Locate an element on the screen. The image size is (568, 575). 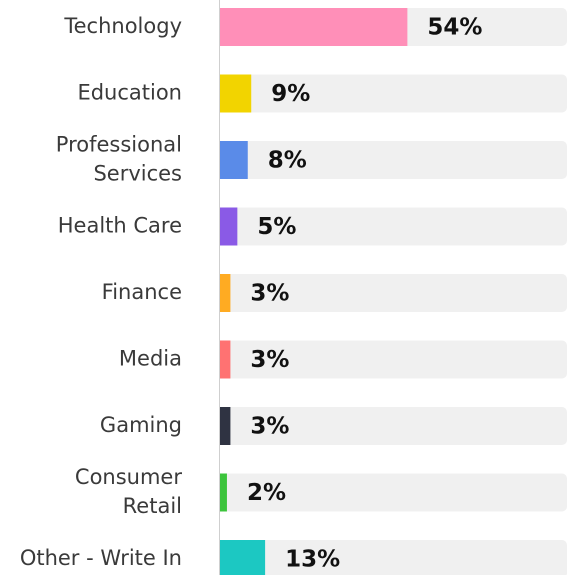
value-label: 5% is located at coordinates (276, 227).